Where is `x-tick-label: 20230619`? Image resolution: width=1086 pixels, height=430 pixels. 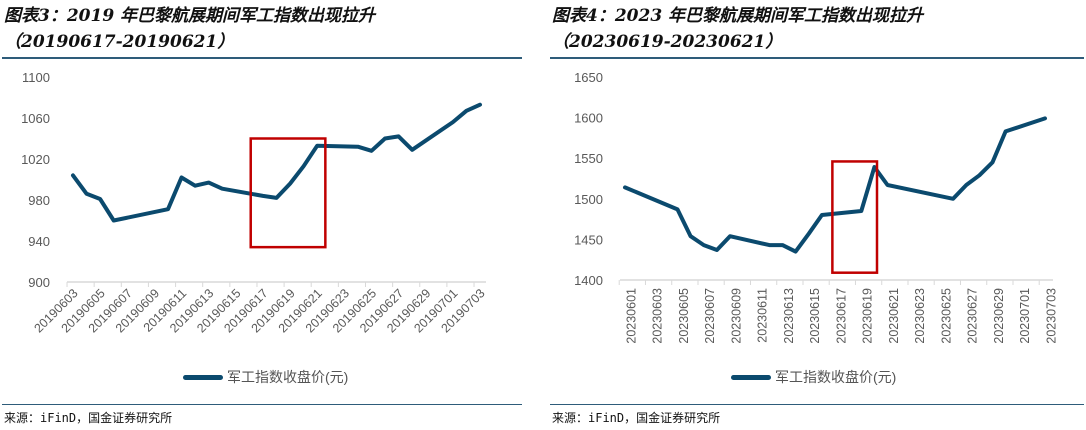 x-tick-label: 20230619 is located at coordinates (868, 316).